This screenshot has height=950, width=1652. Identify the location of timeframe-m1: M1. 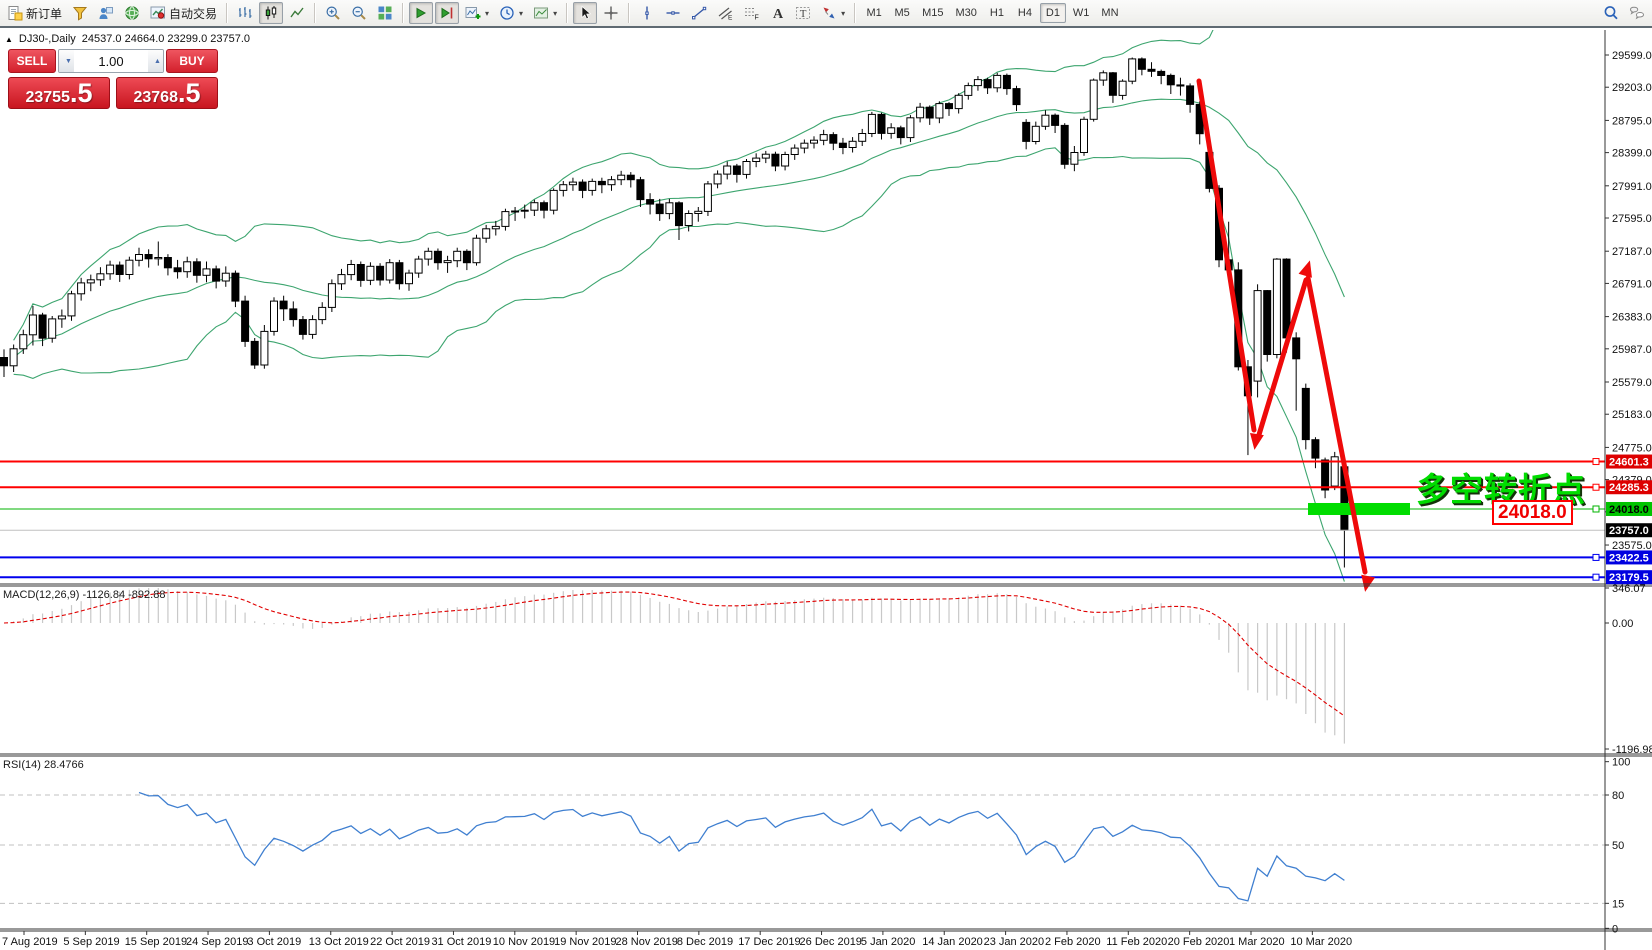
(874, 13).